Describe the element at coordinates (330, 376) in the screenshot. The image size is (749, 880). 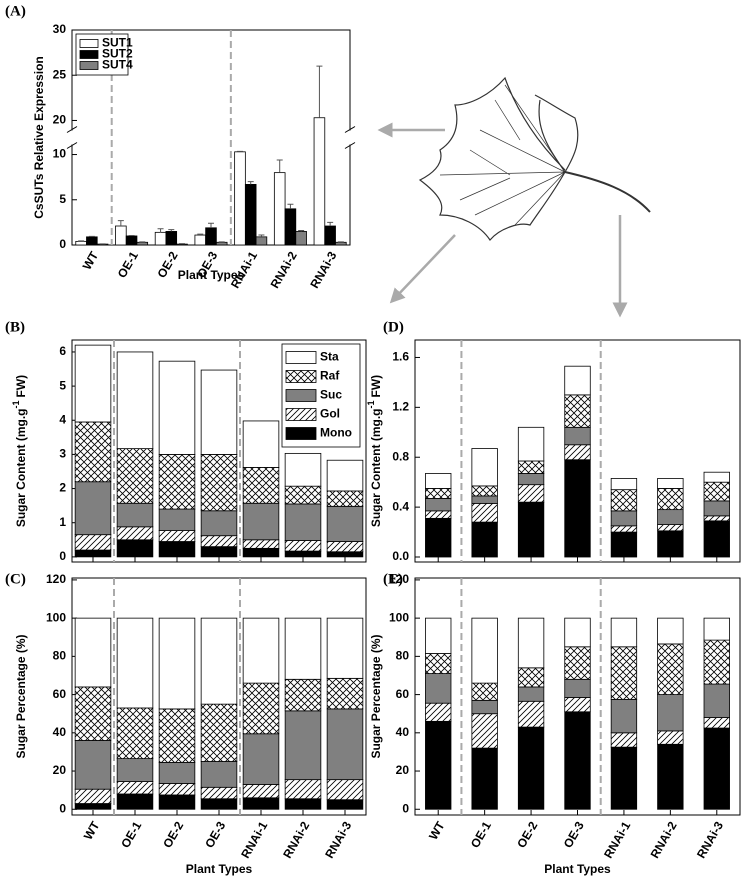
I see `legend-label: Raf` at that location.